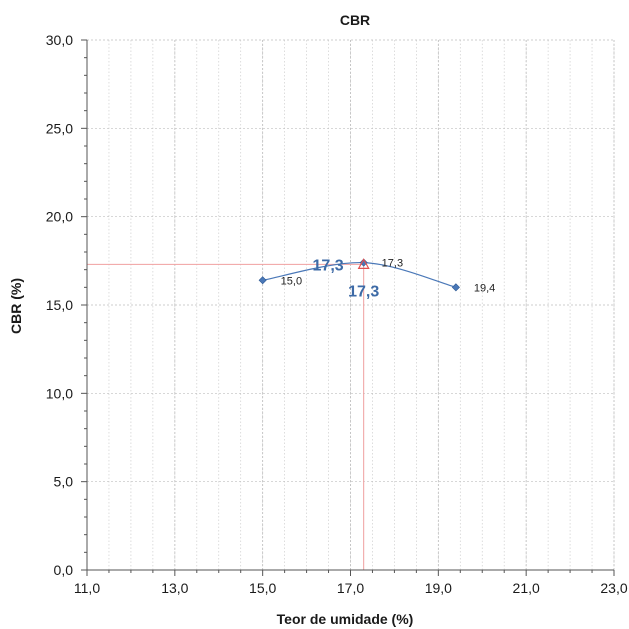  I want to click on chart-title: CBR, so click(355, 20).